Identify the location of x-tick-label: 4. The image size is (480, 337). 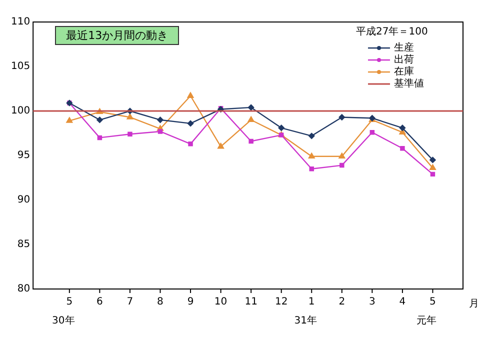
(402, 302).